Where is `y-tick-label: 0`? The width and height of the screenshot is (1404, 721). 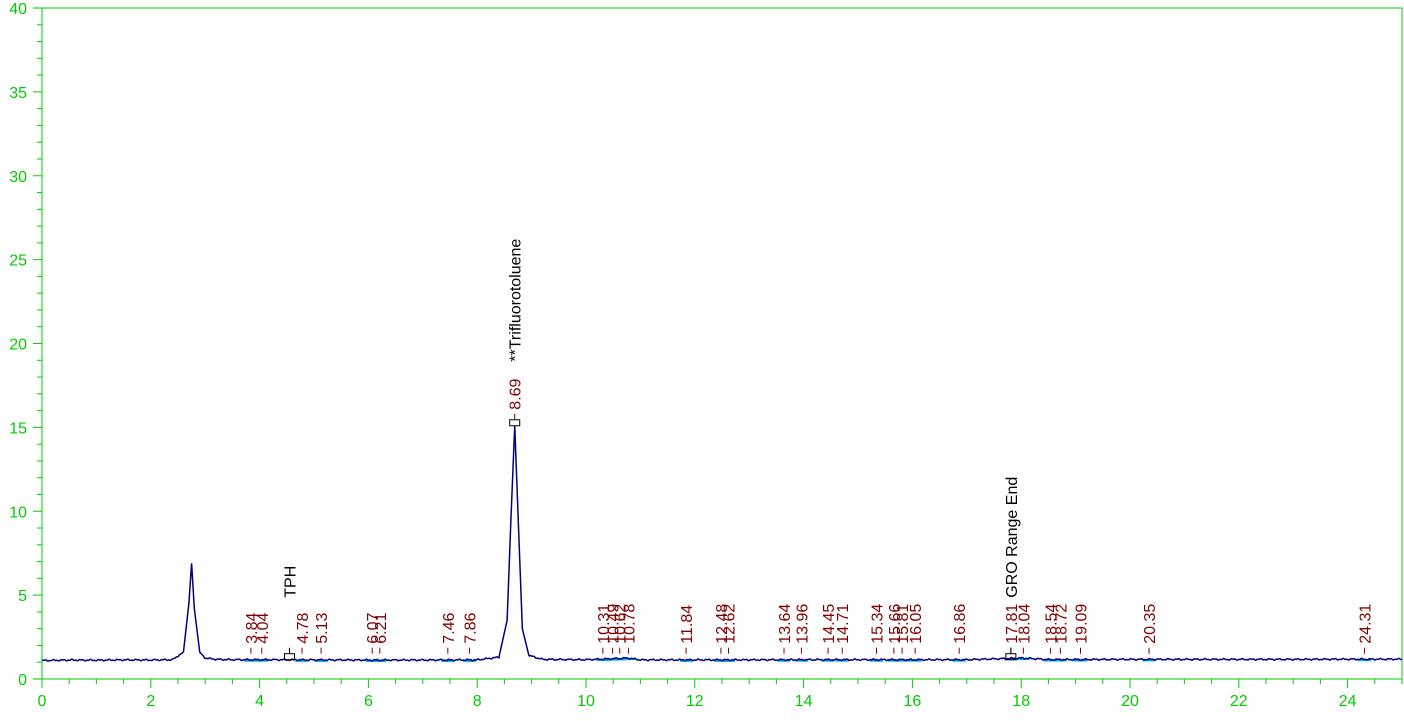 y-tick-label: 0 is located at coordinates (22, 680).